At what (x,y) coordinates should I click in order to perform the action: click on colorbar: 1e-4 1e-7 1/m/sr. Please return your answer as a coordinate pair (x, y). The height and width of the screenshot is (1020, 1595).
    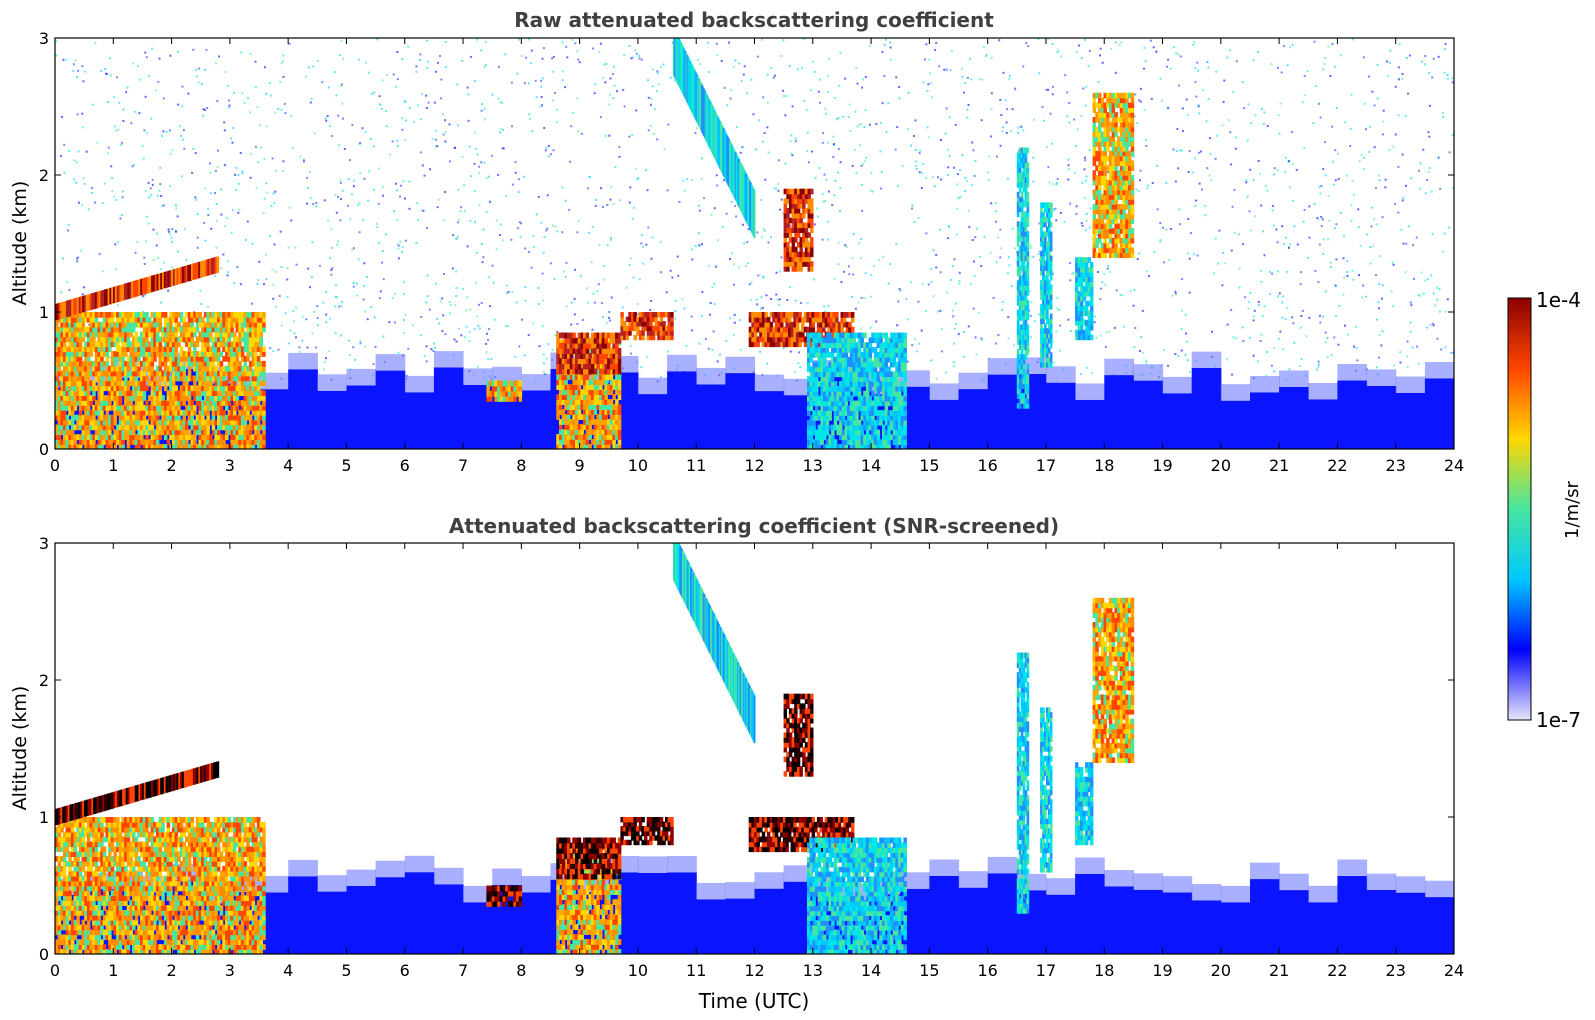
    Looking at the image, I should click on (1545, 510).